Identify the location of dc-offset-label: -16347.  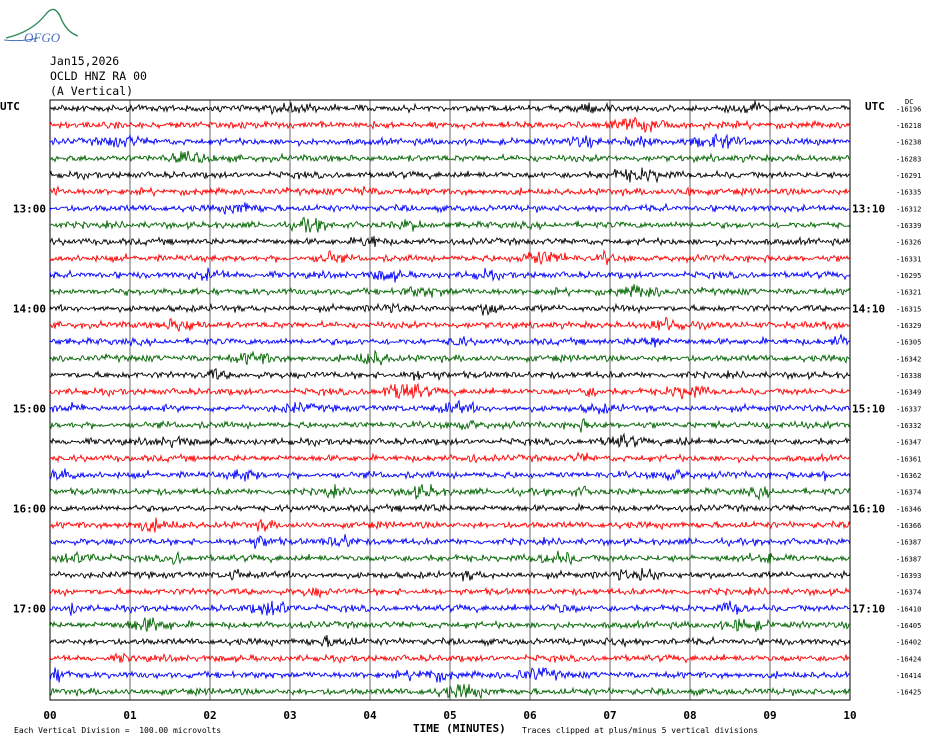
(908, 443).